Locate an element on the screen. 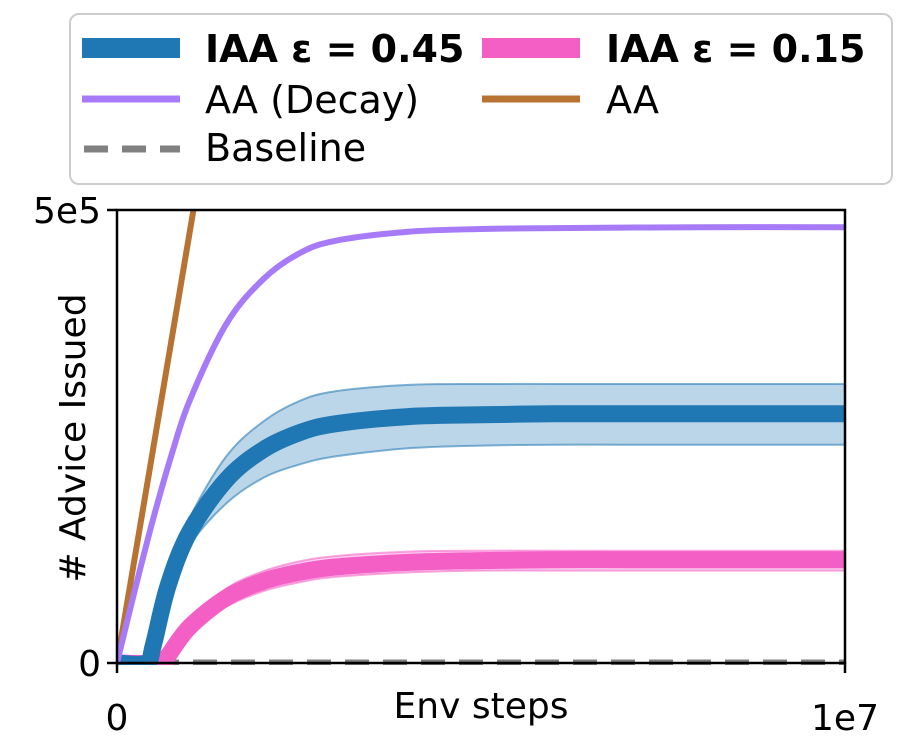  legend-label-iaa-045: IAA ε = 0.45 is located at coordinates (334, 49).